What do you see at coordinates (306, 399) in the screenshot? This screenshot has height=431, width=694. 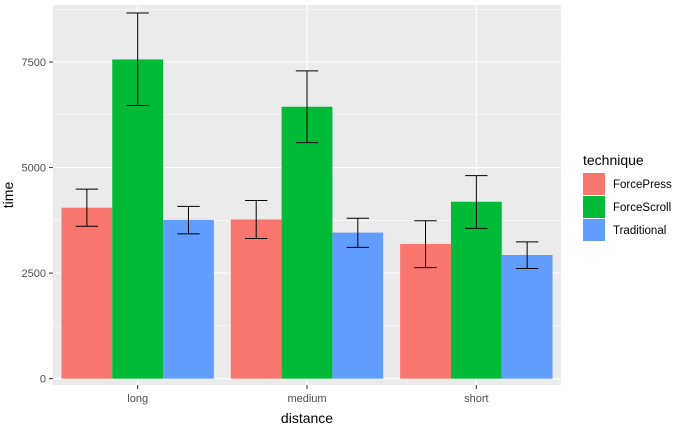 I see `x-tick-label: medium` at bounding box center [306, 399].